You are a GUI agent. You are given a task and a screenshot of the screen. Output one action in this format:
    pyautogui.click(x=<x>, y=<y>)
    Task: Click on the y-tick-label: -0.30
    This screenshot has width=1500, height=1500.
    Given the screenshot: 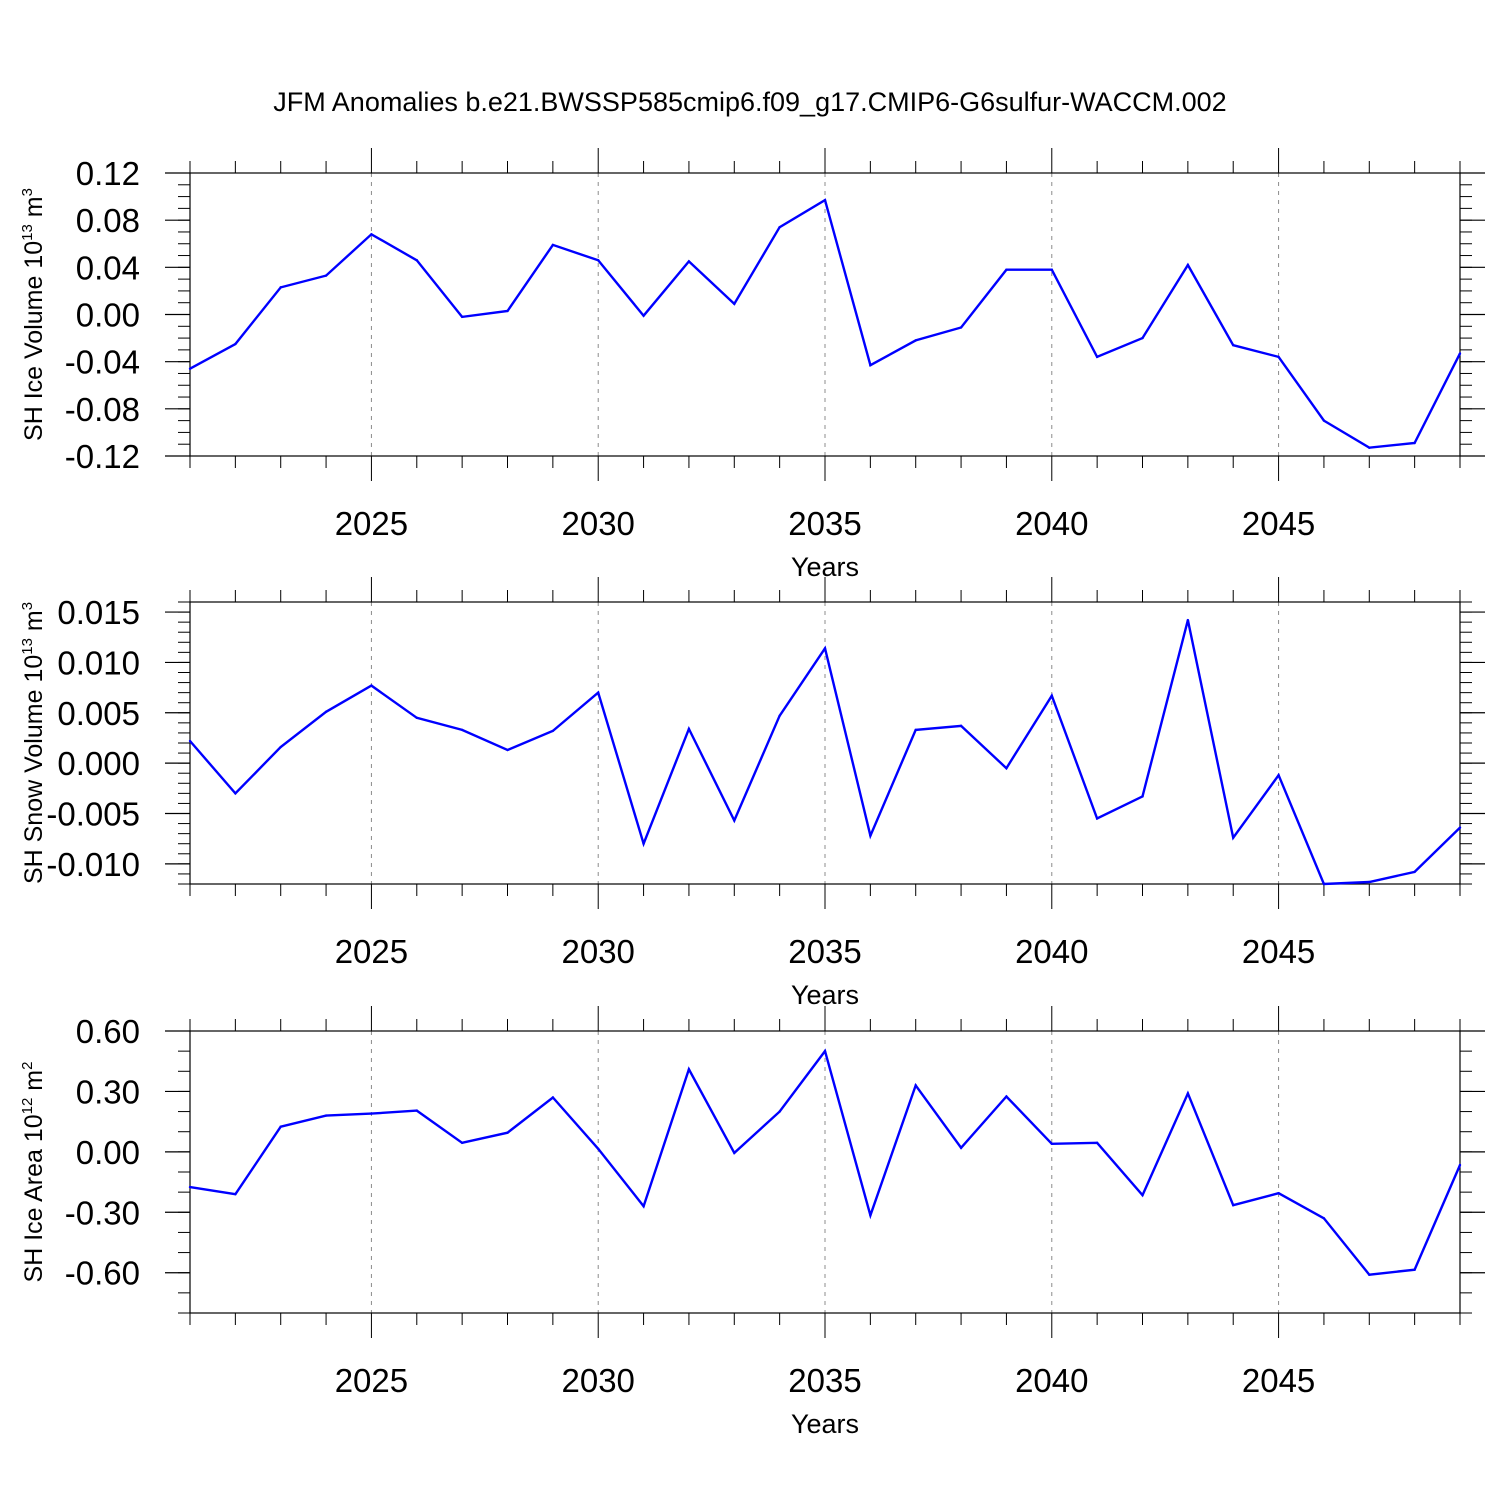 What is the action you would take?
    pyautogui.click(x=102, y=1212)
    